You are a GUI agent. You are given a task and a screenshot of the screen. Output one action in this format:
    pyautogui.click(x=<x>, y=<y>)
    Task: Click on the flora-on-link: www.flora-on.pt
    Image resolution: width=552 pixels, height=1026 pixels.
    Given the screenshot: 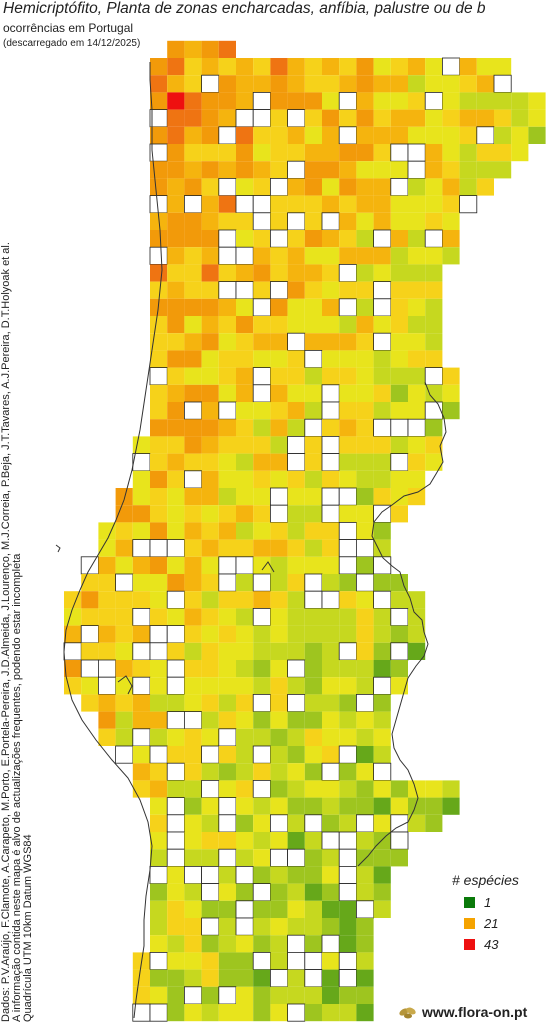 What is the action you would take?
    pyautogui.click(x=462, y=1012)
    